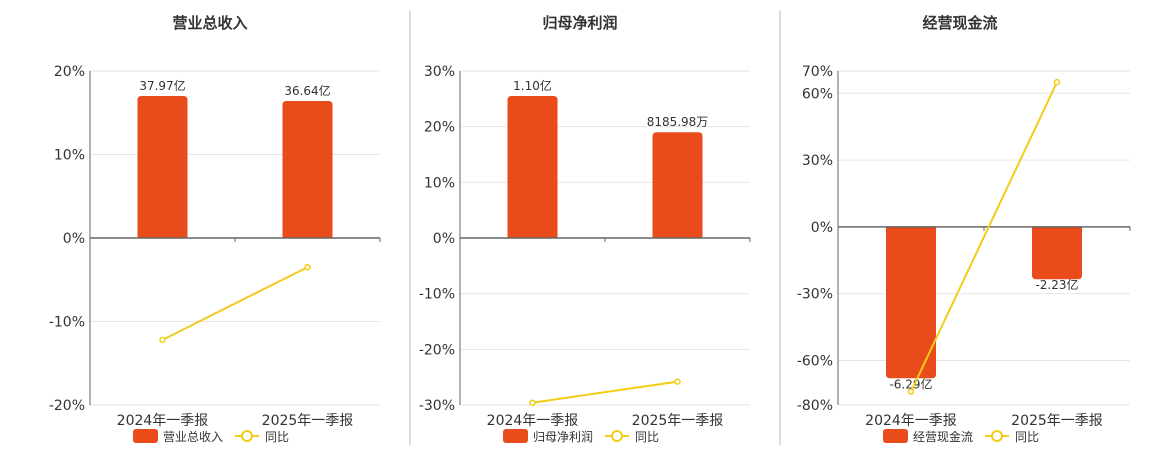 The width and height of the screenshot is (1160, 450). What do you see at coordinates (579, 23) in the screenshot?
I see `chart-title: 归母净利润` at bounding box center [579, 23].